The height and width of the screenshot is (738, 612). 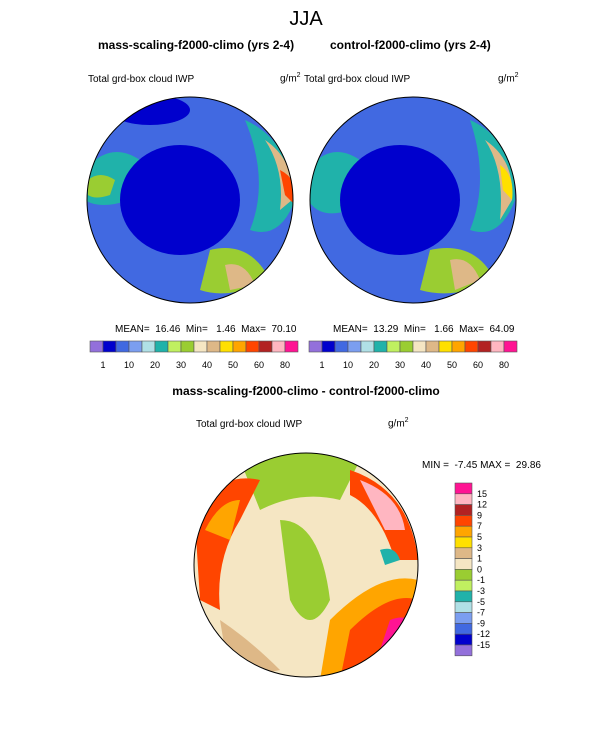 What do you see at coordinates (249, 424) in the screenshot?
I see `difference-variable-label: Total grd-box cloud IWP` at bounding box center [249, 424].